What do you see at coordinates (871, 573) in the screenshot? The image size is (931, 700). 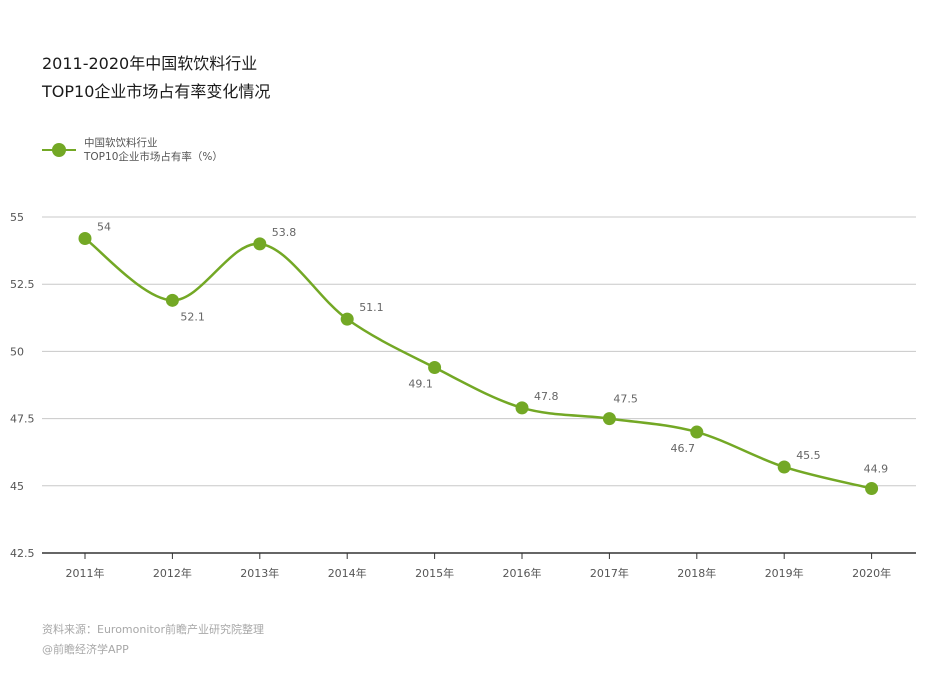 I see `x-tick-label: 2020年` at bounding box center [871, 573].